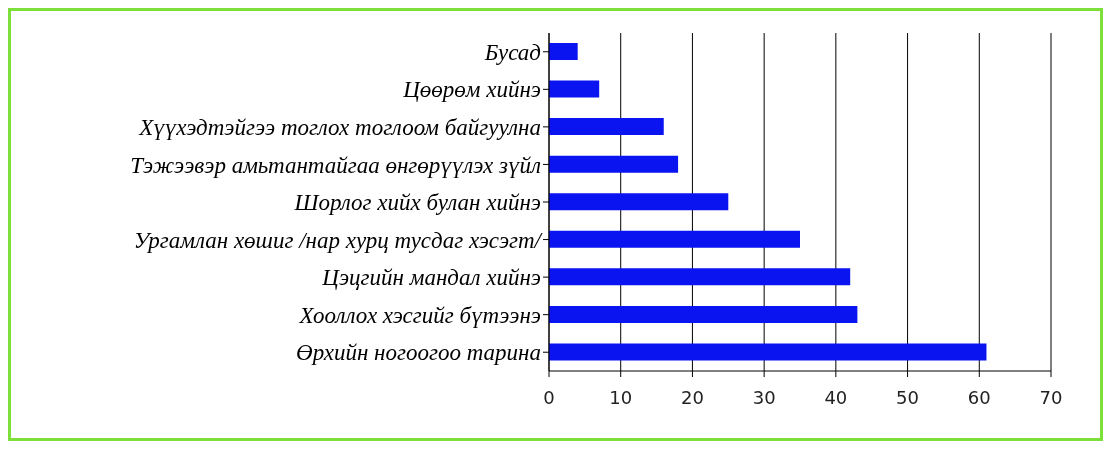  Describe the element at coordinates (908, 397) in the screenshot. I see `x-tick-label: 50` at that location.